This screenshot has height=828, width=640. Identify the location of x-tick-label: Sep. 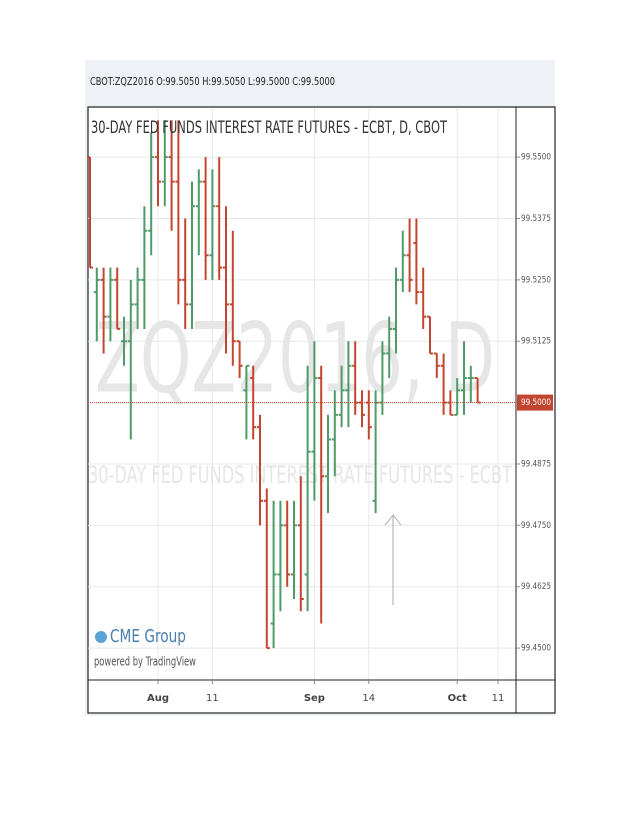
(314, 698).